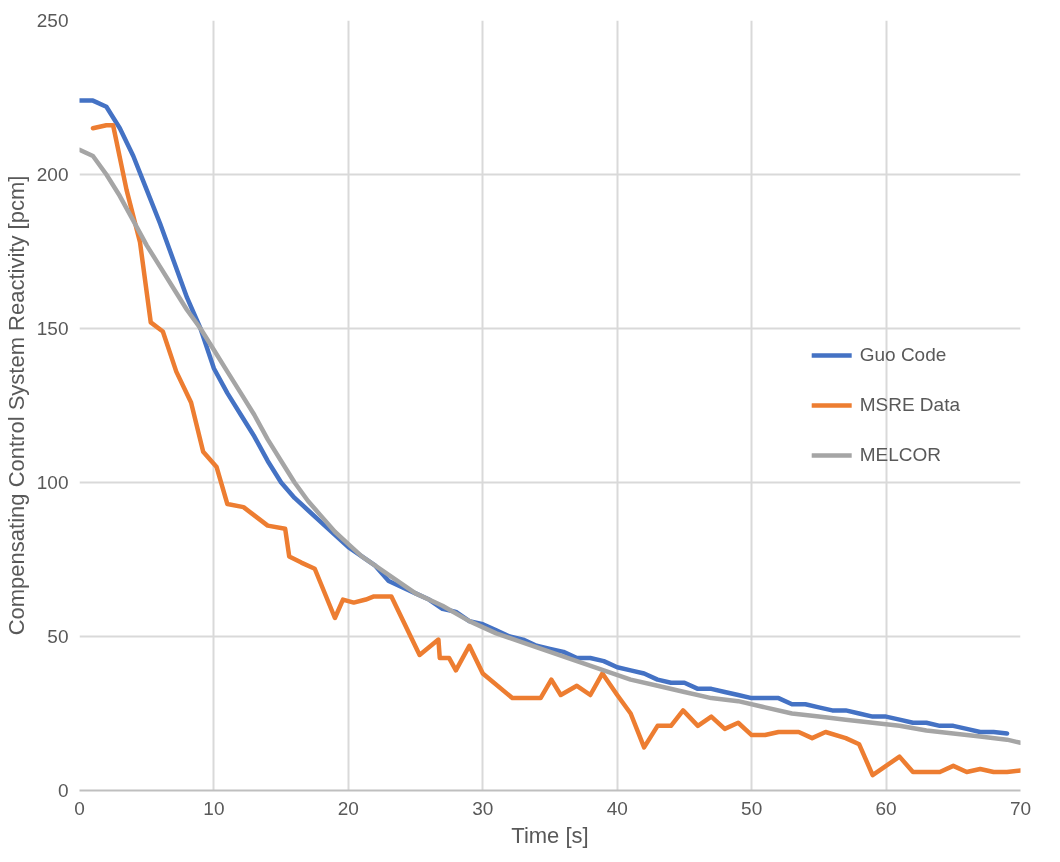  Describe the element at coordinates (214, 808) in the screenshot. I see `x-tick-label: 10` at that location.